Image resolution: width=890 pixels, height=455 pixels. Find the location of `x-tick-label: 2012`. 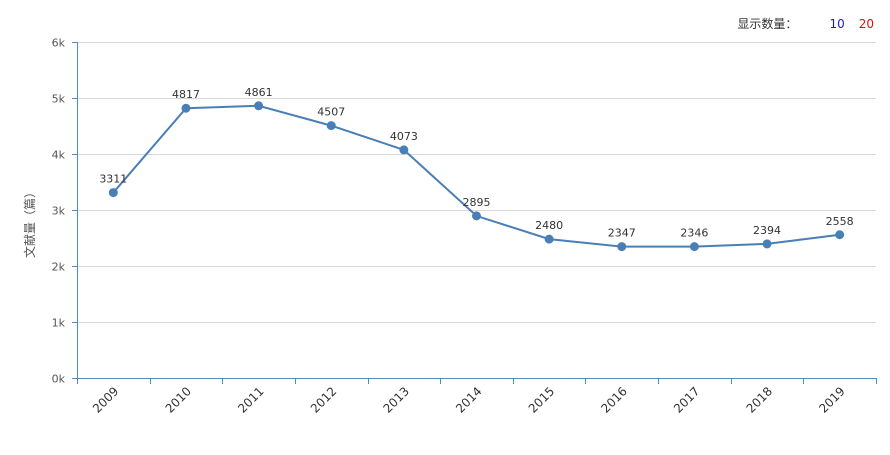

x-tick-label: 2012 is located at coordinates (323, 399).